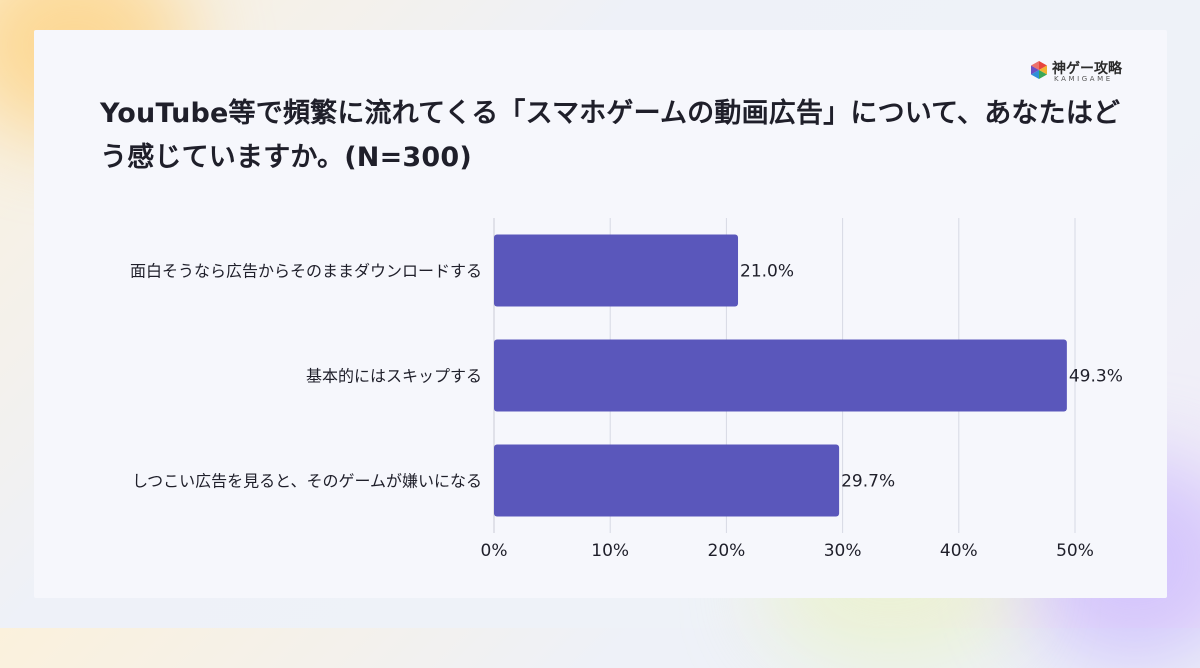  What do you see at coordinates (843, 551) in the screenshot?
I see `x-tick-label: 30%` at bounding box center [843, 551].